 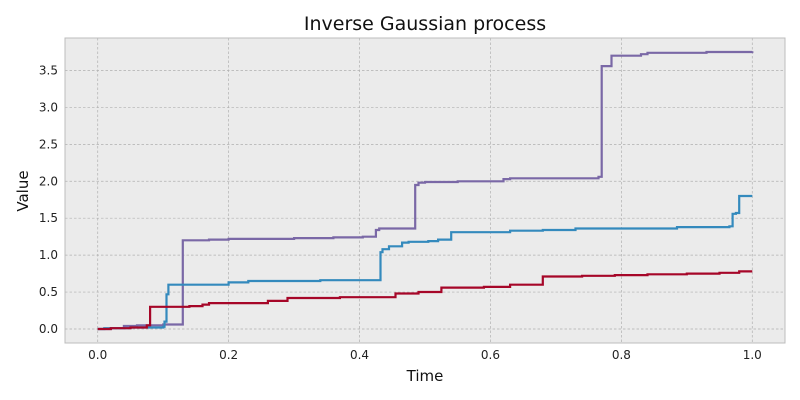 I want to click on y-tick-label: 2.5, so click(x=48, y=144).